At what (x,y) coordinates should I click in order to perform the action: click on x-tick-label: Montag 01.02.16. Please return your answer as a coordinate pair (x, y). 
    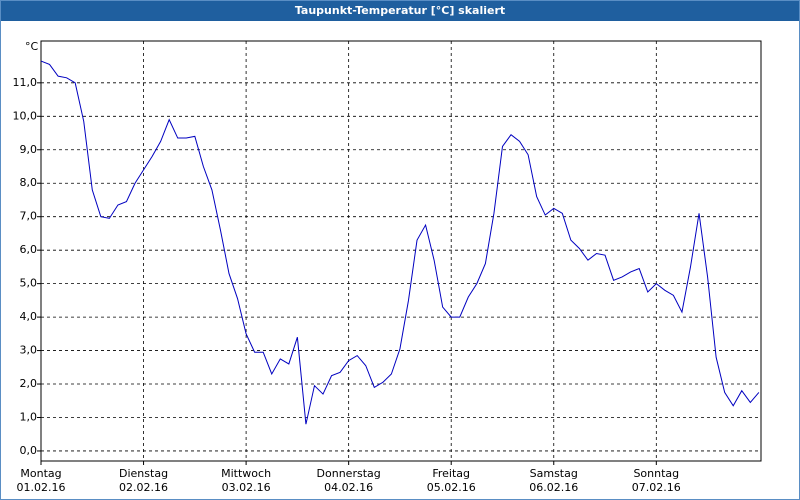
    Looking at the image, I should click on (41, 480).